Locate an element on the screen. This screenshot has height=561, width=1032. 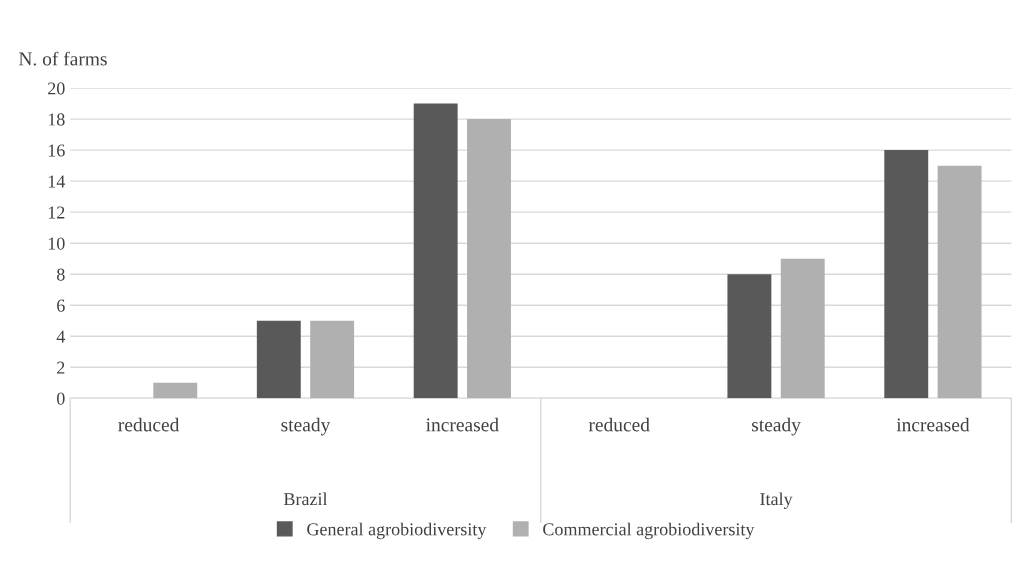
y-axis-title: N. of farms is located at coordinates (62, 58).